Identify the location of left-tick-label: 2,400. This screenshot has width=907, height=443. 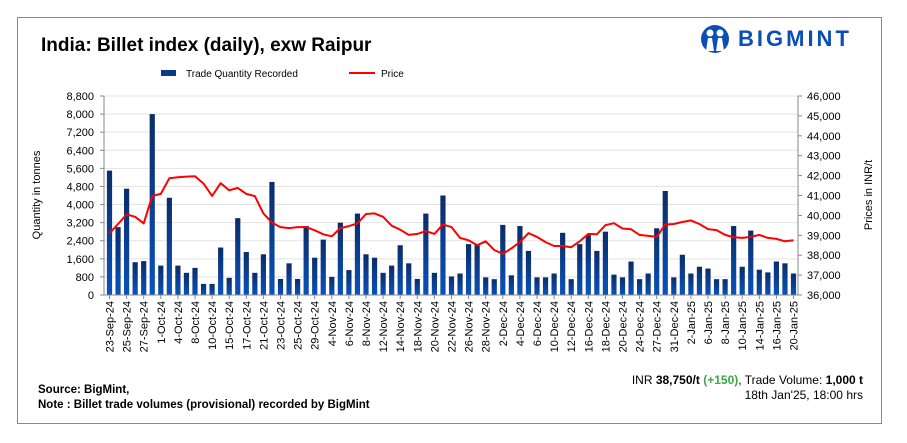
(80, 242).